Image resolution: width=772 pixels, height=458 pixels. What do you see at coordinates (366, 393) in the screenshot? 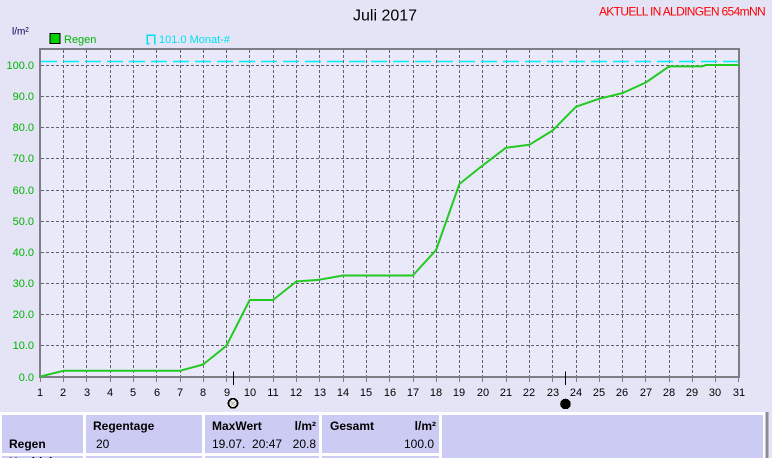
I see `svg-text: 15` at bounding box center [366, 393].